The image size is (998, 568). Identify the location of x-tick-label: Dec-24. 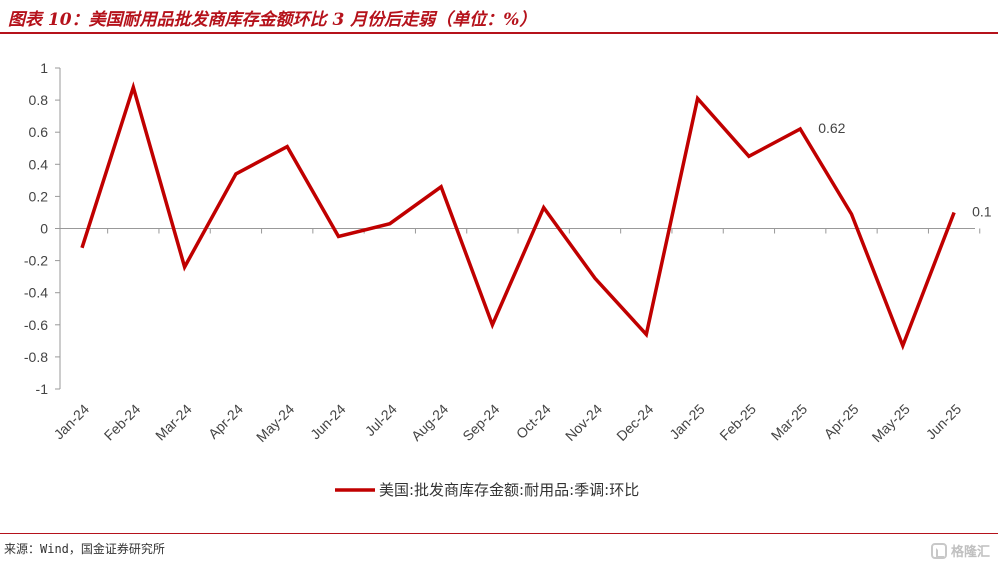
(634, 422).